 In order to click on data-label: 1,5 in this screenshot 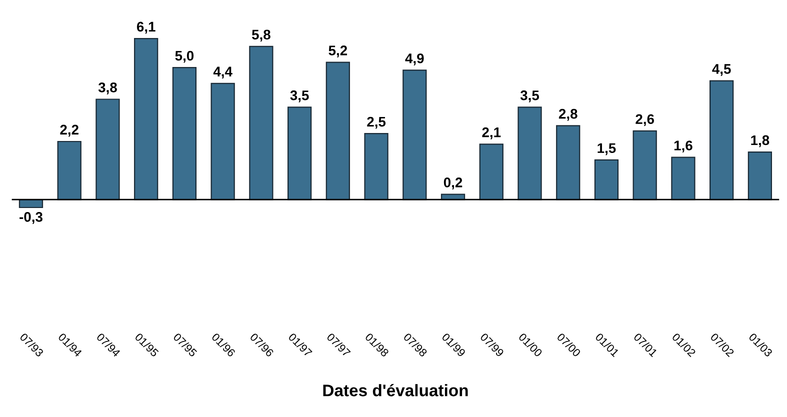, I will do `click(607, 149)`.